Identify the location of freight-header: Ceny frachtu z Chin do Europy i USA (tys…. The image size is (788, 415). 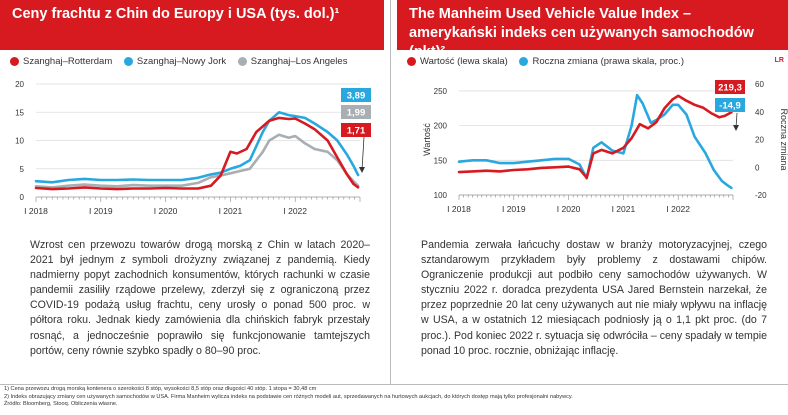
(192, 25).